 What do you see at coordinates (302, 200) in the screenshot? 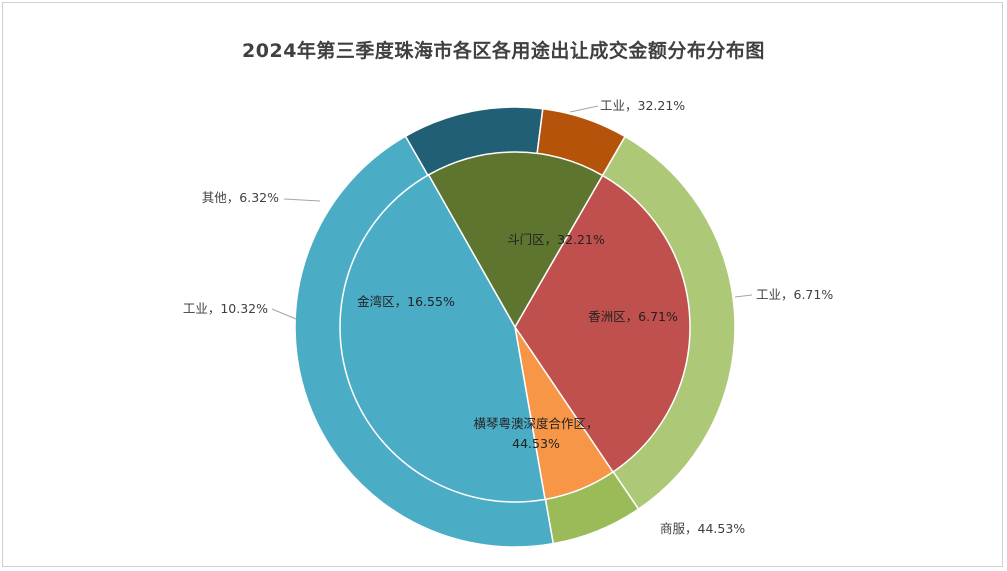
I see `outer-label-qita-leader` at bounding box center [302, 200].